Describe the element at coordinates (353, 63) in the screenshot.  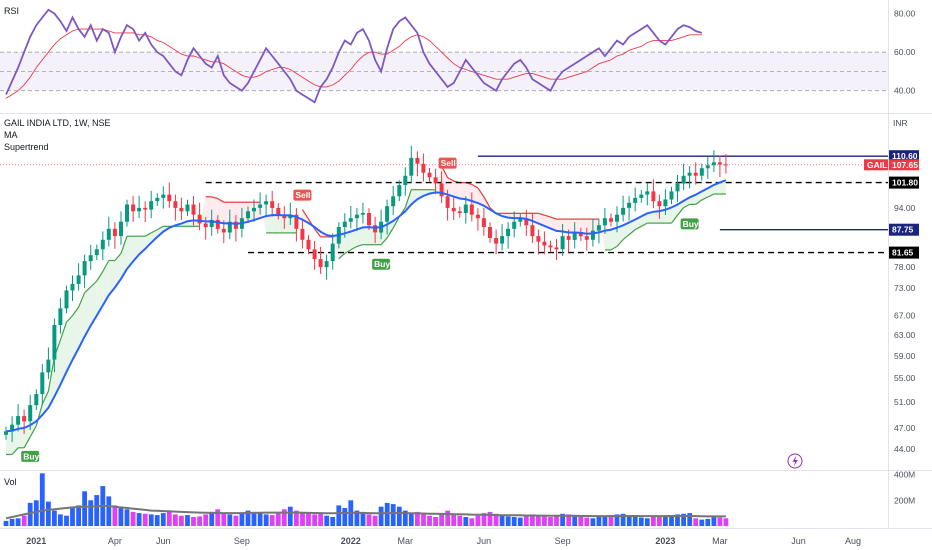
I see `rsi-ma-line` at that location.